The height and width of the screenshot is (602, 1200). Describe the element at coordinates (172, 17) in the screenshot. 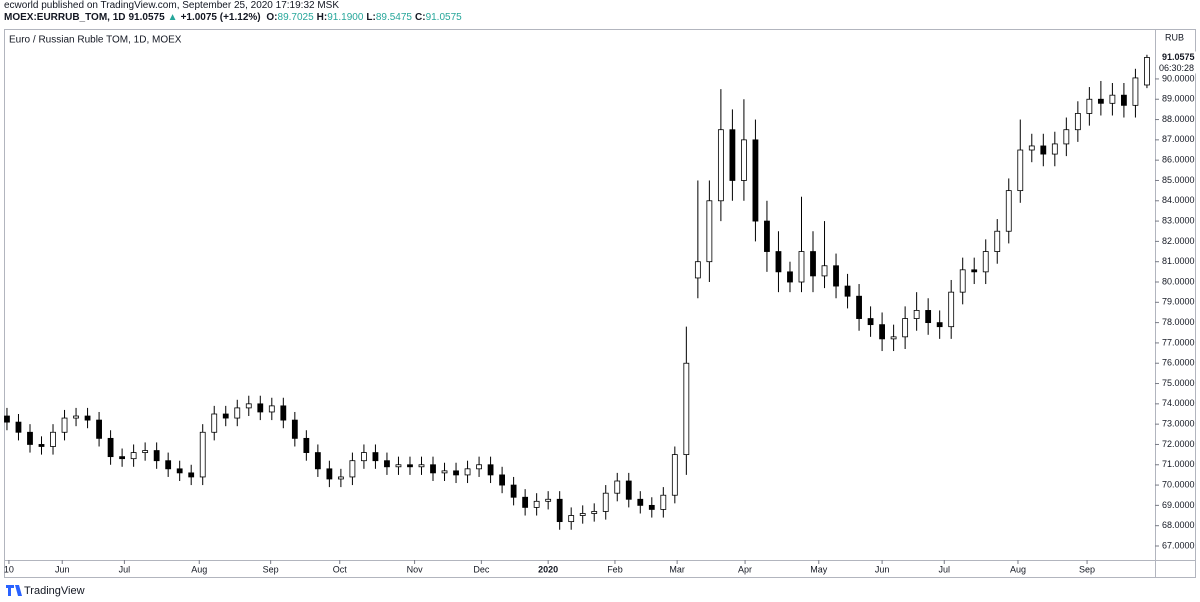

I see `arrow: ▲` at that location.